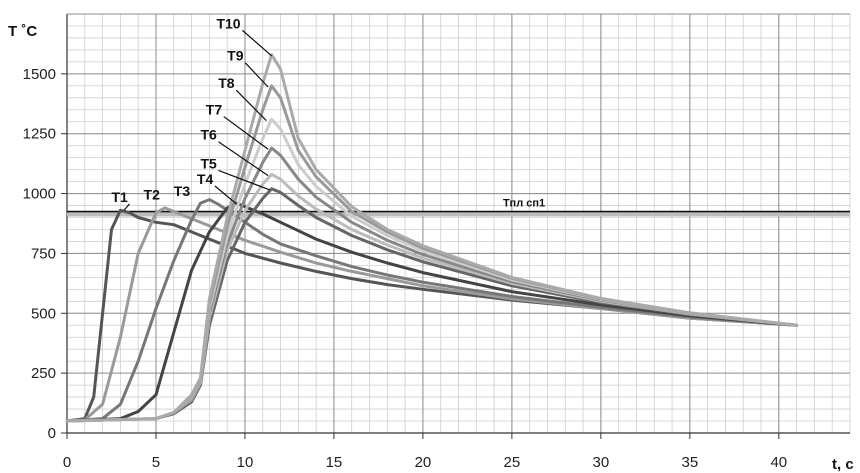 The height and width of the screenshot is (473, 860). I want to click on x-tick-label: 40, so click(778, 462).